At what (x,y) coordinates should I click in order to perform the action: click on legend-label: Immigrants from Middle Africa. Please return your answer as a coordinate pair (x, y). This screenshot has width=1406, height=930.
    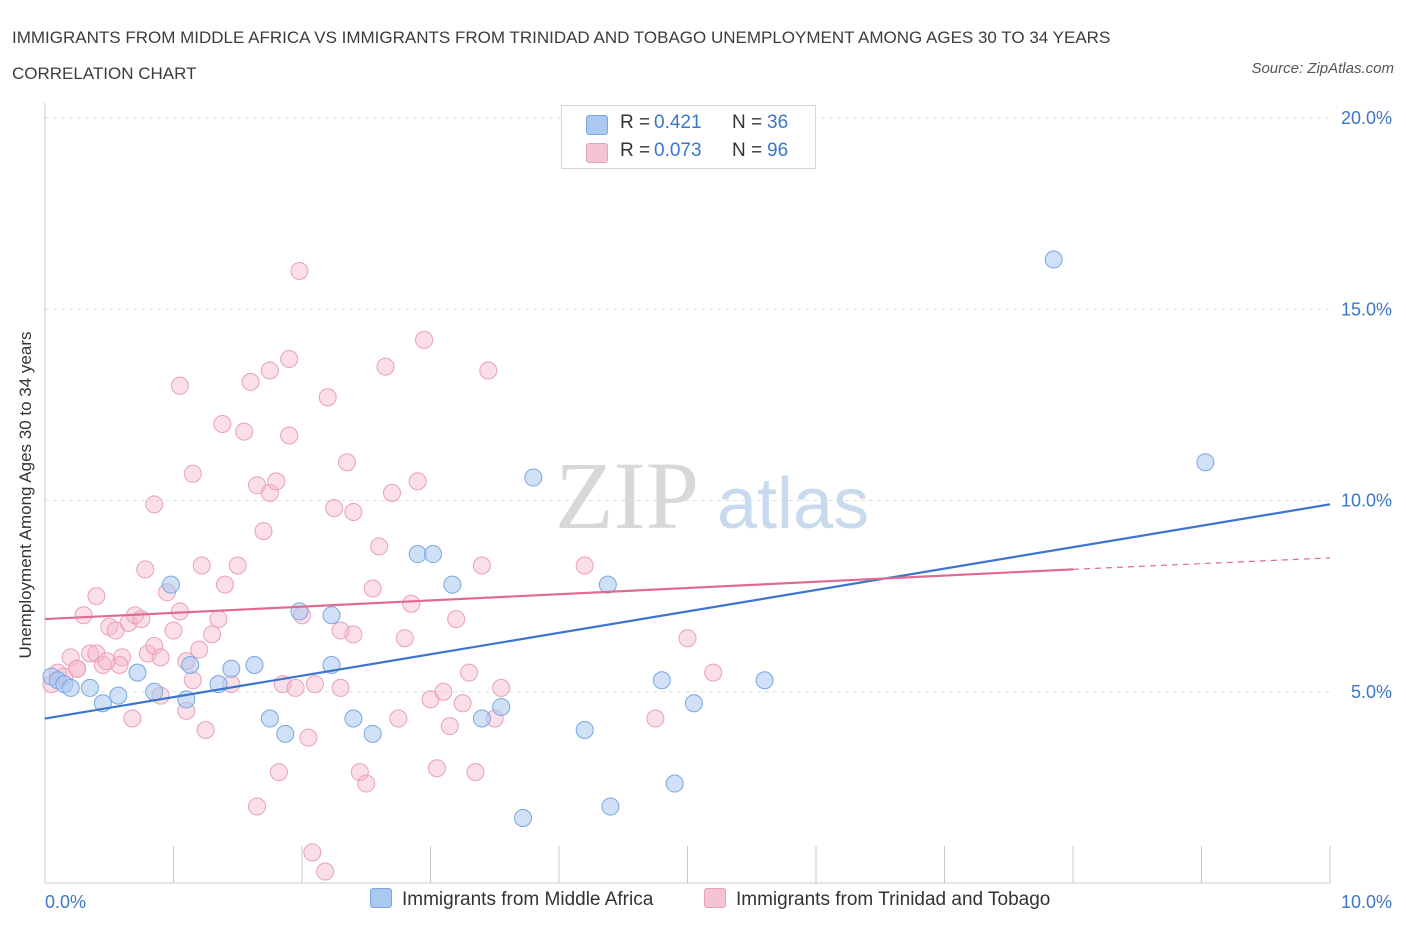
    Looking at the image, I should click on (528, 899).